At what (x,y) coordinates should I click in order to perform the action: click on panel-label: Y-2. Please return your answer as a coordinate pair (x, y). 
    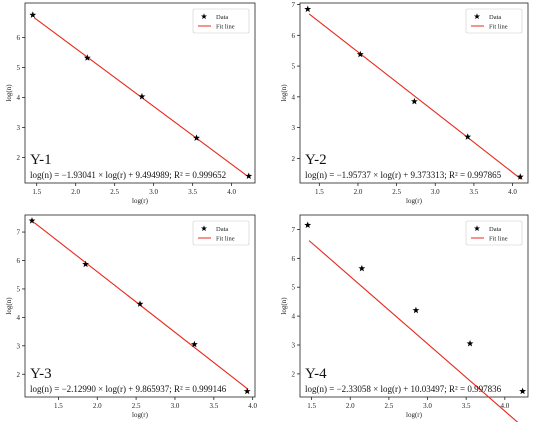
    Looking at the image, I should click on (316, 160).